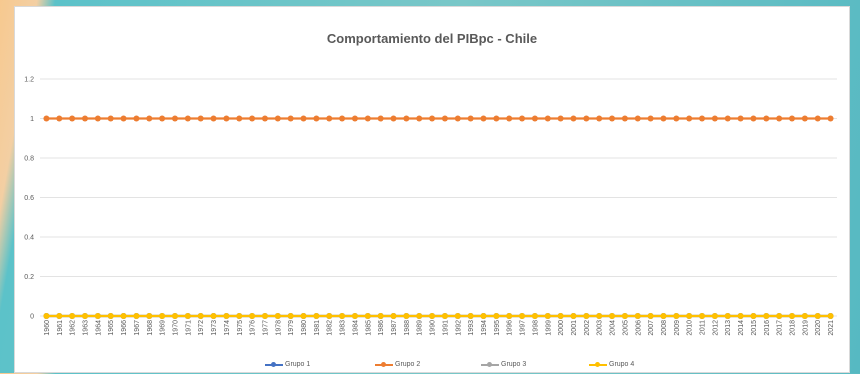  I want to click on y-tick-label: 0.2, so click(29, 277).